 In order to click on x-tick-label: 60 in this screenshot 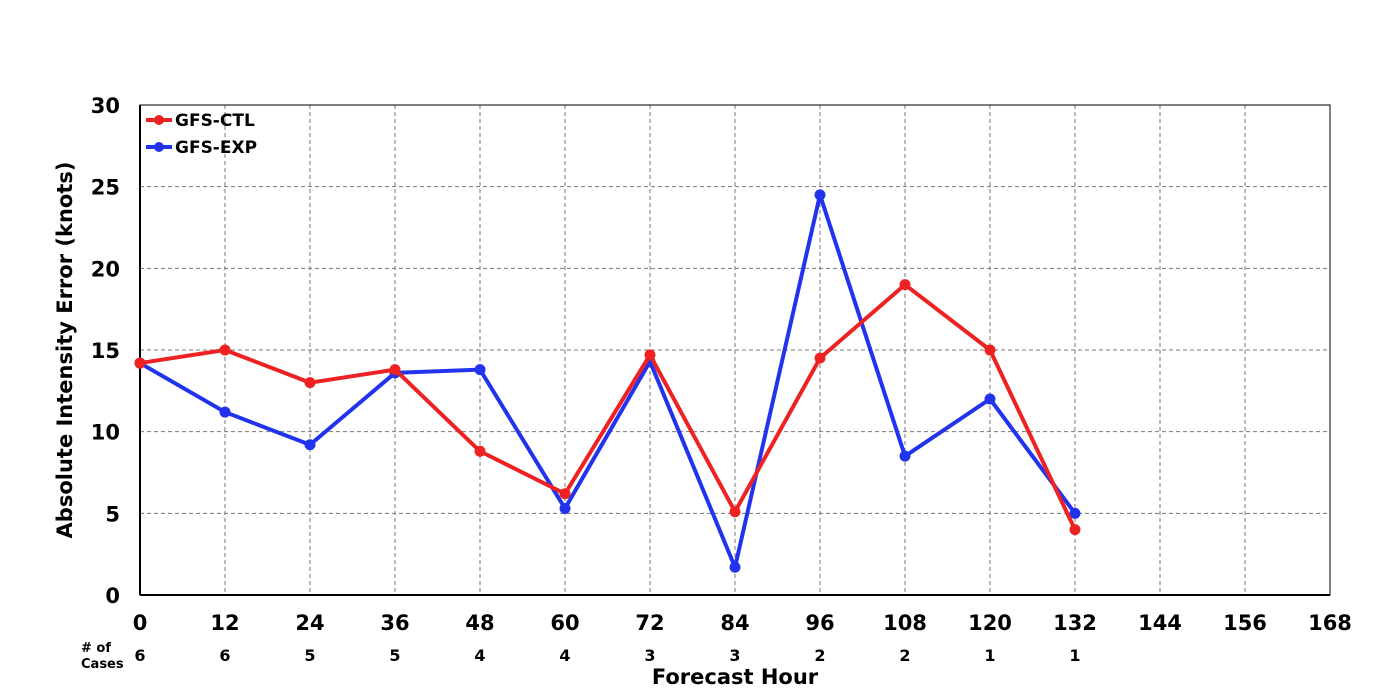, I will do `click(564, 623)`.